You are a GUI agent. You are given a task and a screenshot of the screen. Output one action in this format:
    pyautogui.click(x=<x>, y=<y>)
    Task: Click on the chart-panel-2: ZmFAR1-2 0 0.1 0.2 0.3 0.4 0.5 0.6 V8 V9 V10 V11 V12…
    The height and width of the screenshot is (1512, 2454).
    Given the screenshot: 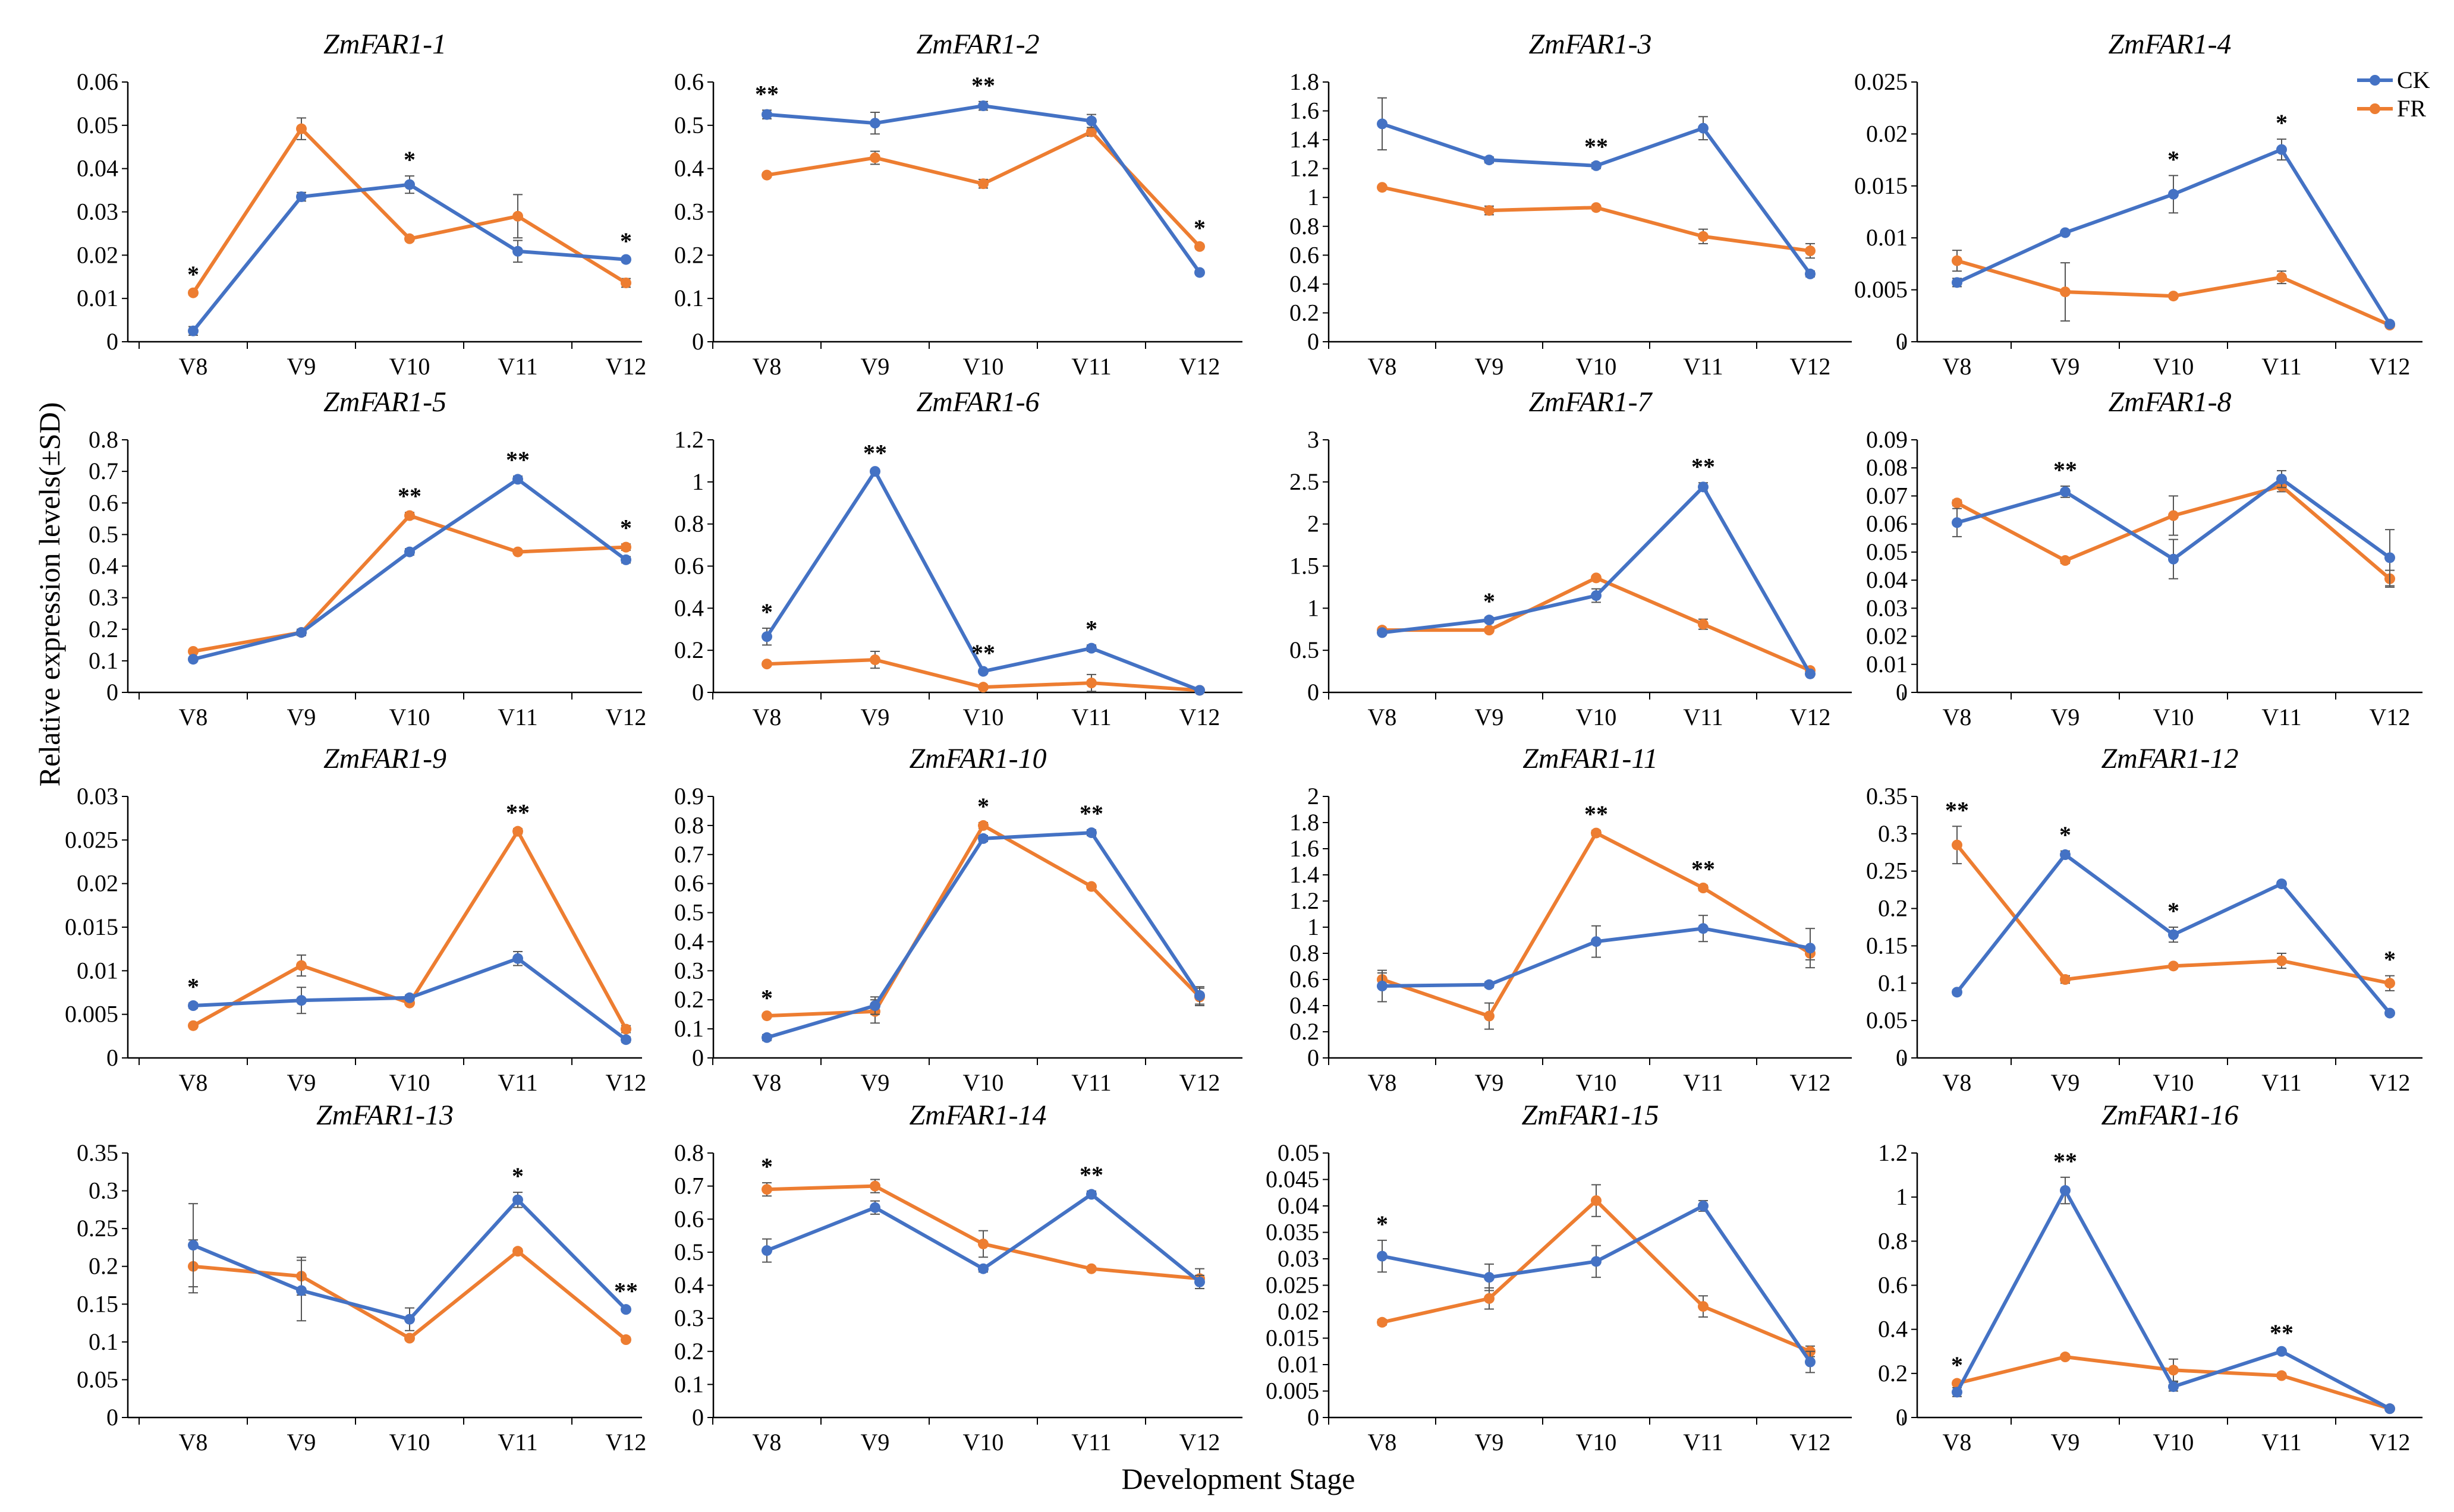 What is the action you would take?
    pyautogui.click(x=958, y=204)
    